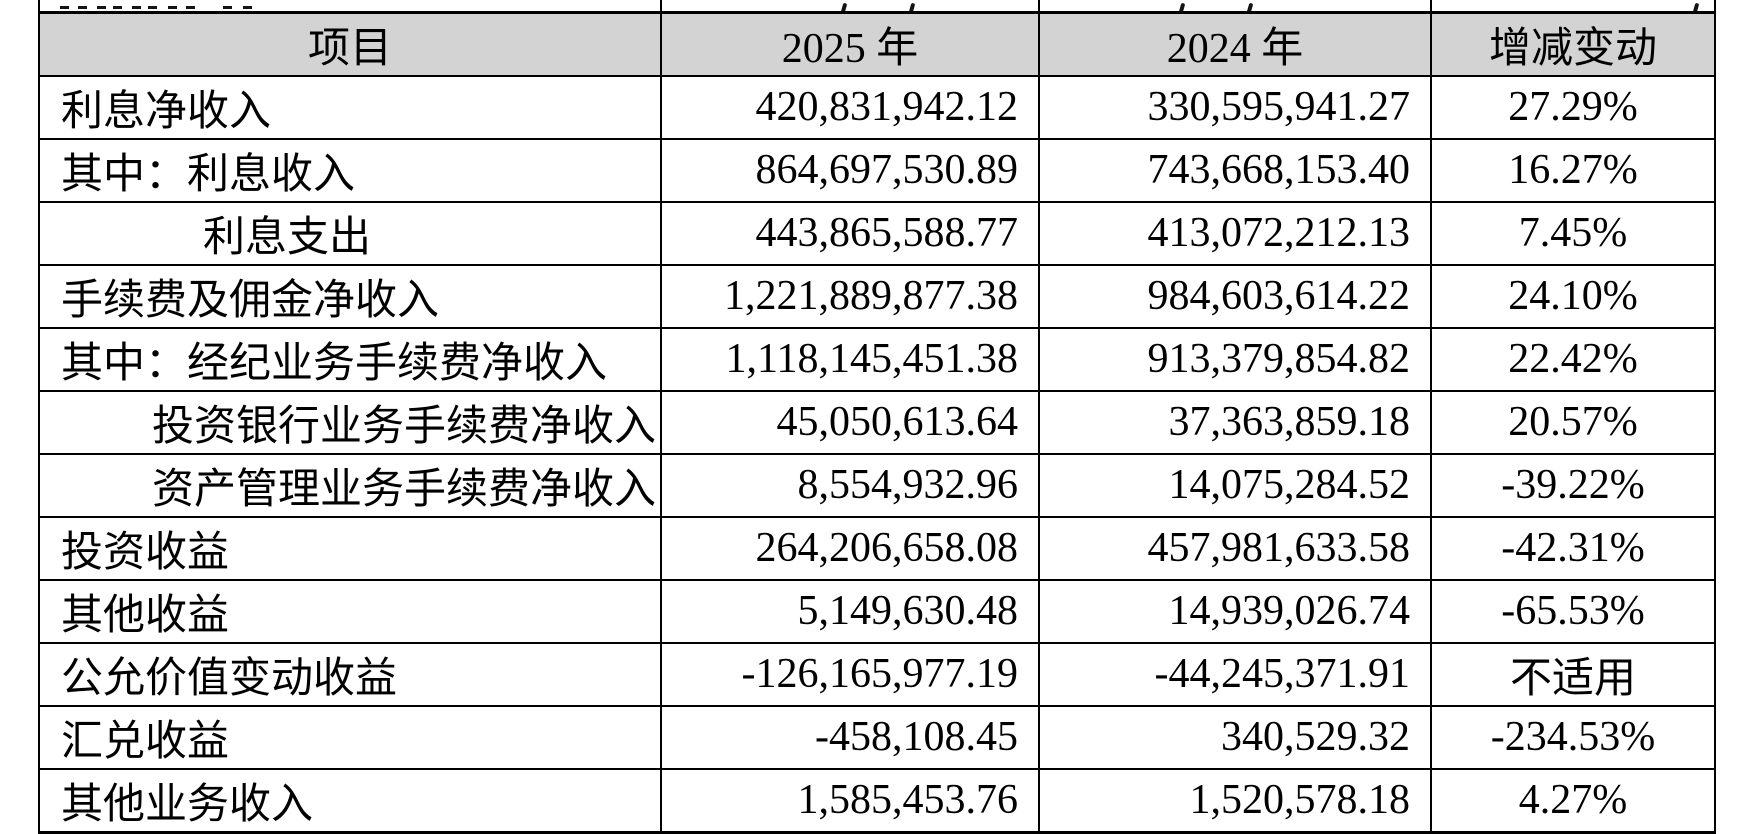  I want to click on row-item-label: 公允价值变动收益, so click(350, 674).